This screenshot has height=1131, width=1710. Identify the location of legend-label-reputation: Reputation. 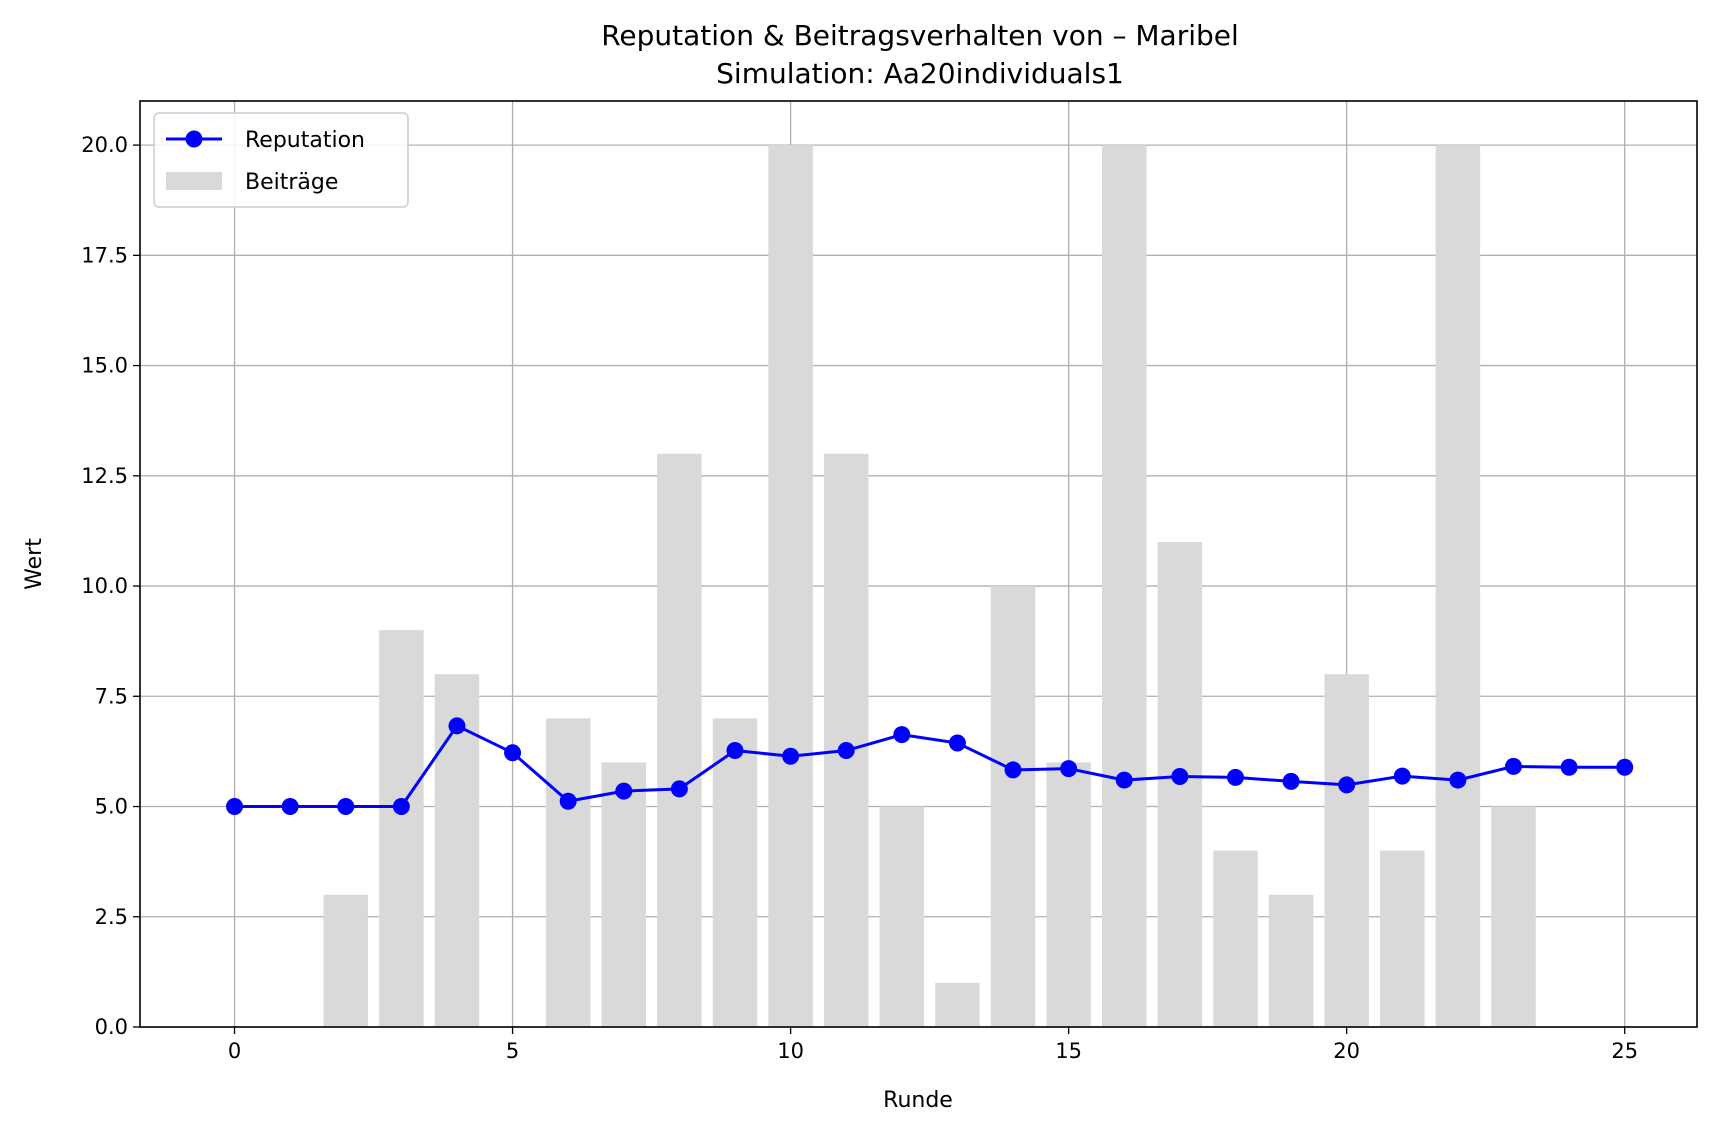
(305, 140).